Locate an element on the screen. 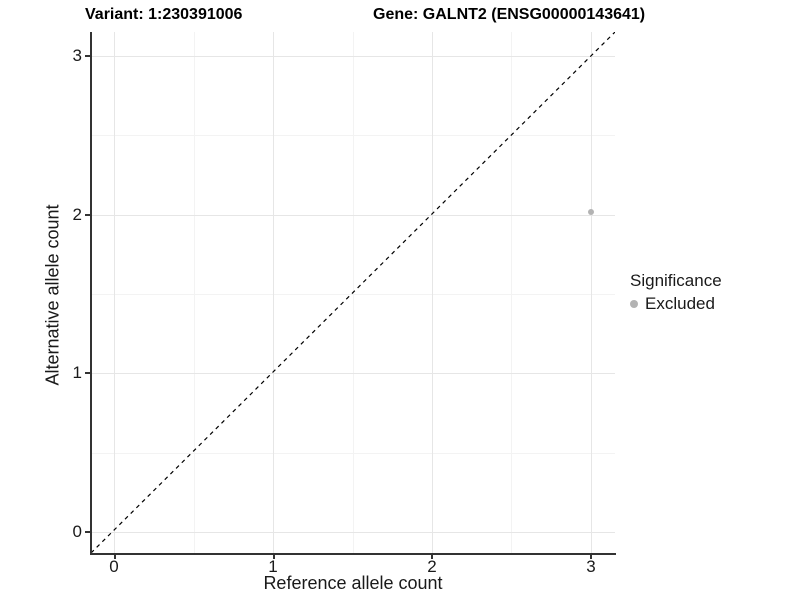 The image size is (800, 600). legend-item-excluded: Excluded is located at coordinates (676, 304).